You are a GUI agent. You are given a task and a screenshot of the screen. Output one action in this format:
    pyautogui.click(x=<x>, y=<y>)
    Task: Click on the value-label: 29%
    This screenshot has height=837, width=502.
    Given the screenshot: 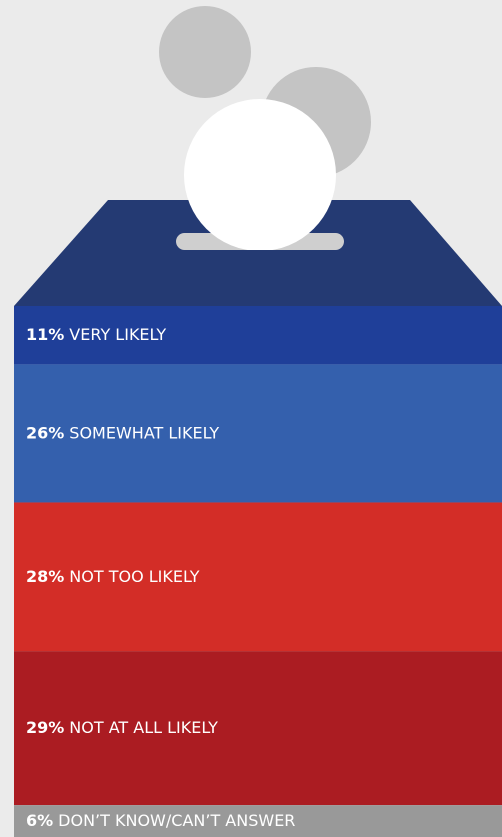 What is the action you would take?
    pyautogui.click(x=45, y=727)
    